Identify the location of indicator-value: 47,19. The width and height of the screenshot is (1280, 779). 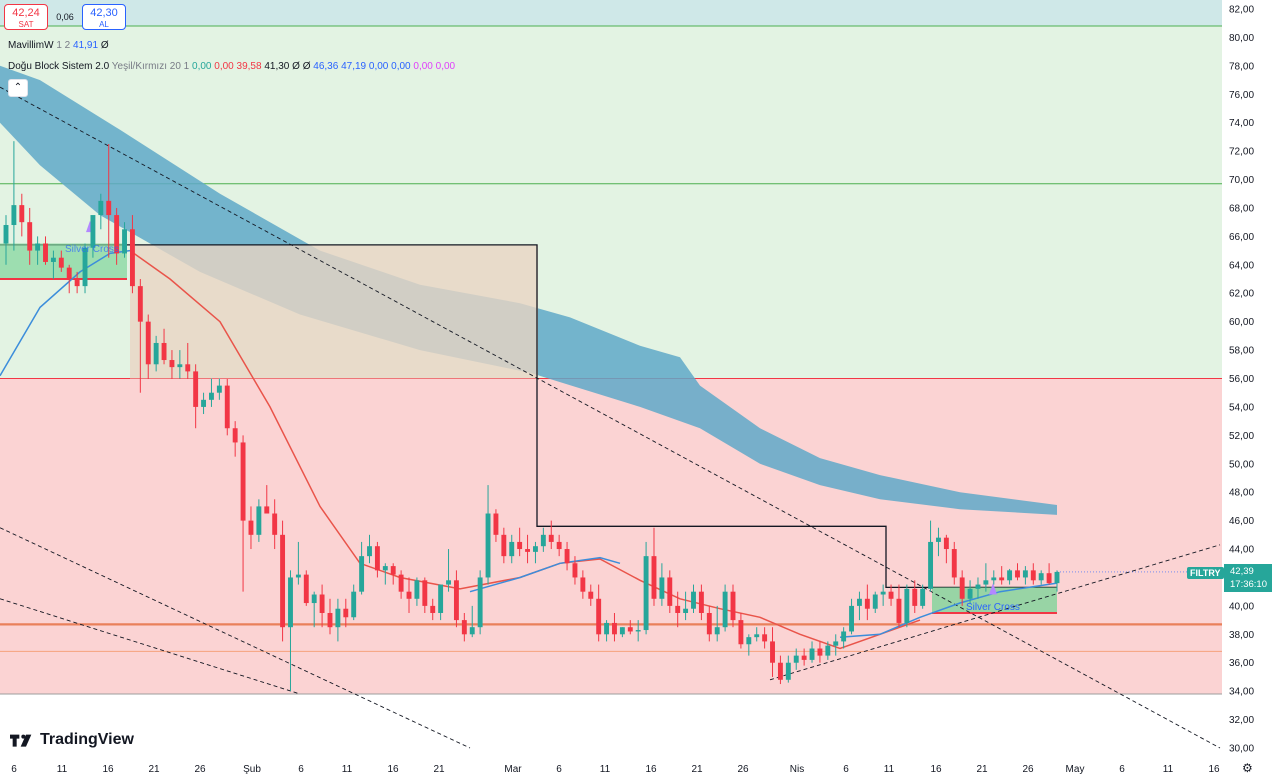
(352, 66).